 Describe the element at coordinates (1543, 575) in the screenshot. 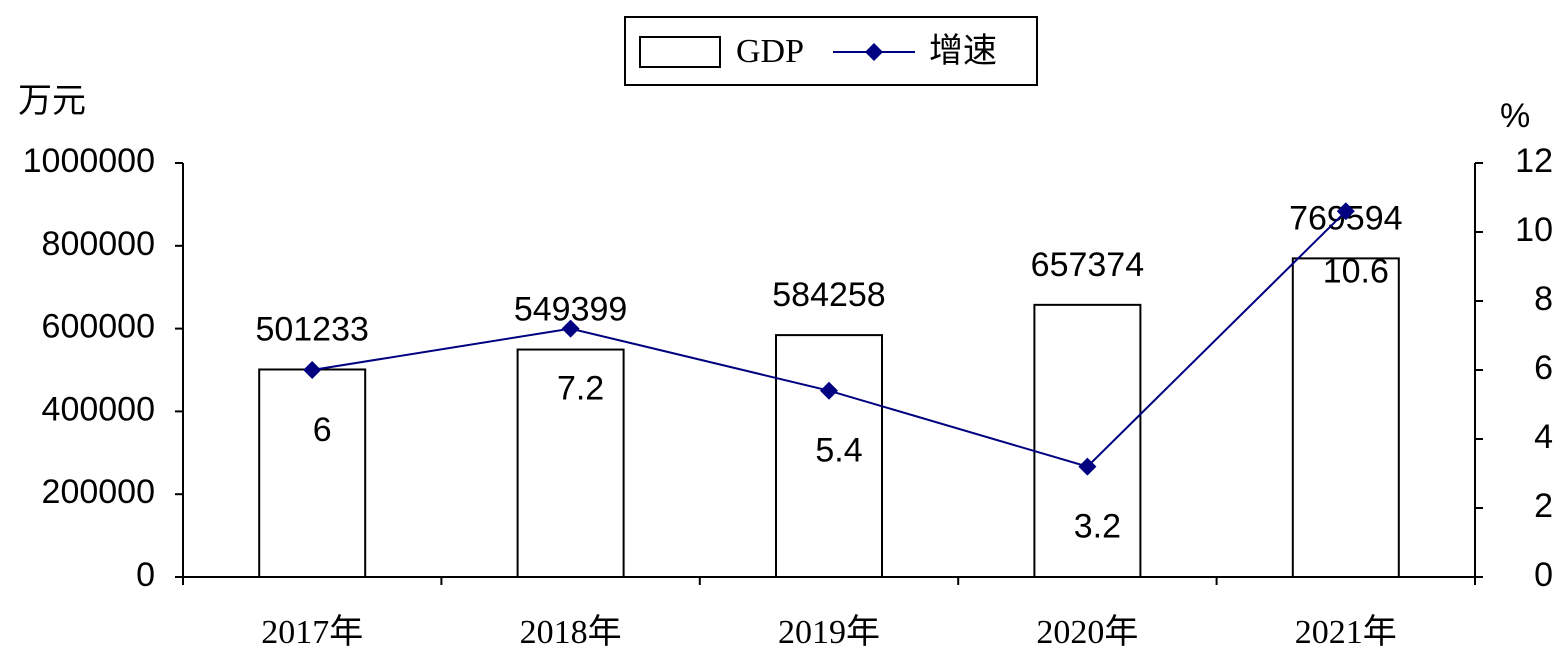

I see `y2-tick-label: 0` at that location.